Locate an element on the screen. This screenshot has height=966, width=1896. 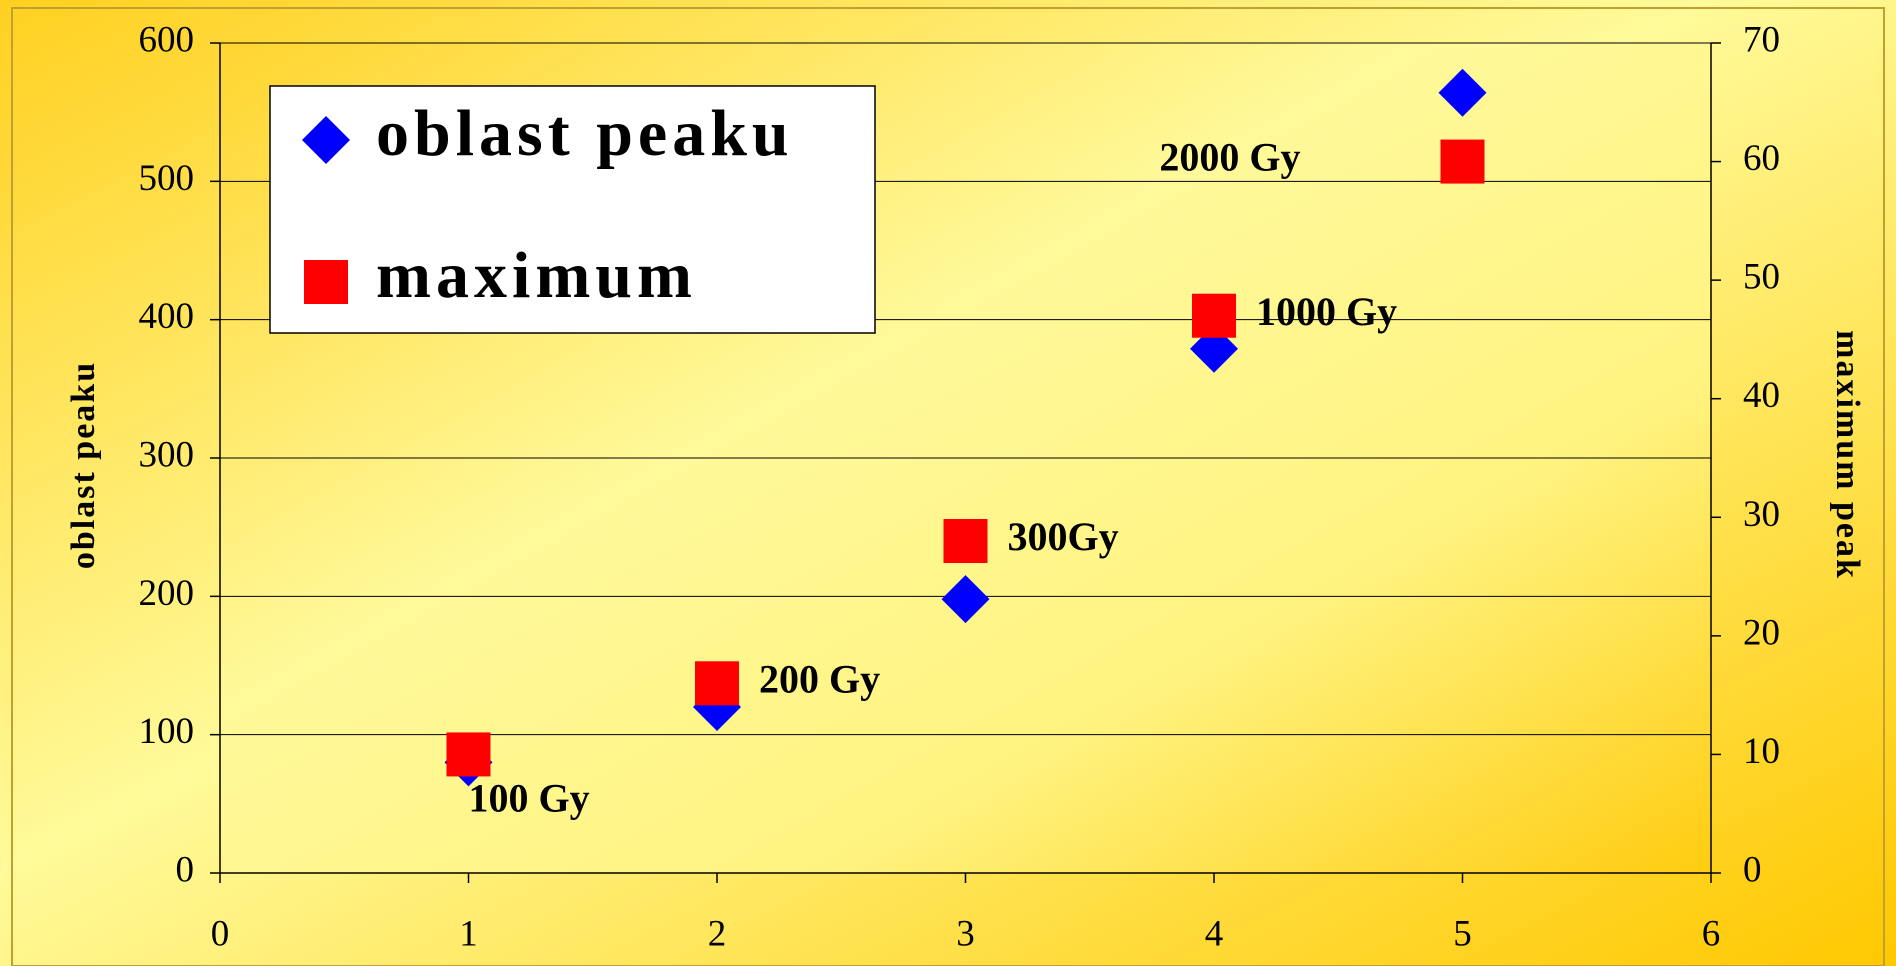
x-tick-label: 2 is located at coordinates (717, 933).